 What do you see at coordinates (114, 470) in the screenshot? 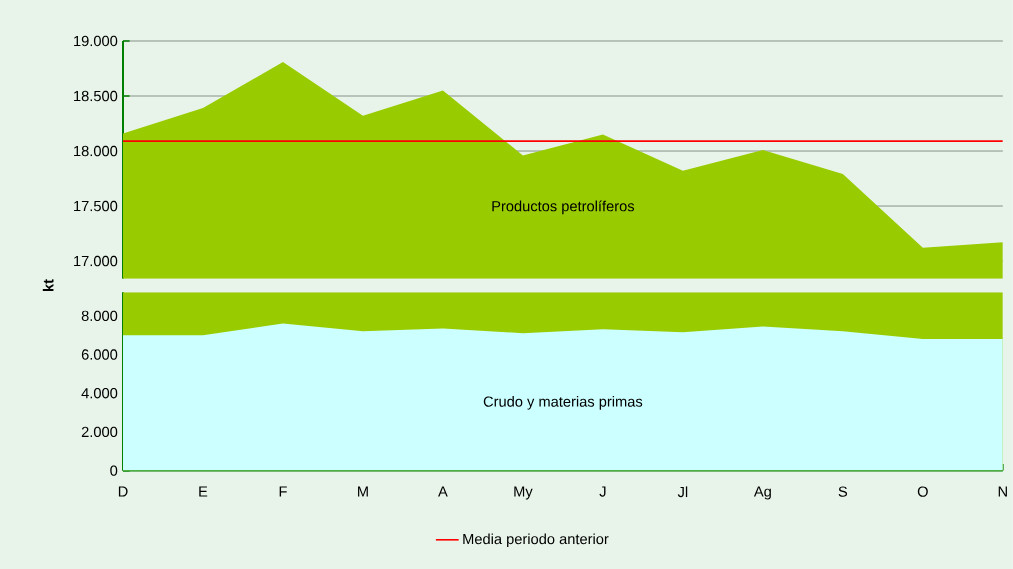
I see `y-tick-label: 0` at bounding box center [114, 470].